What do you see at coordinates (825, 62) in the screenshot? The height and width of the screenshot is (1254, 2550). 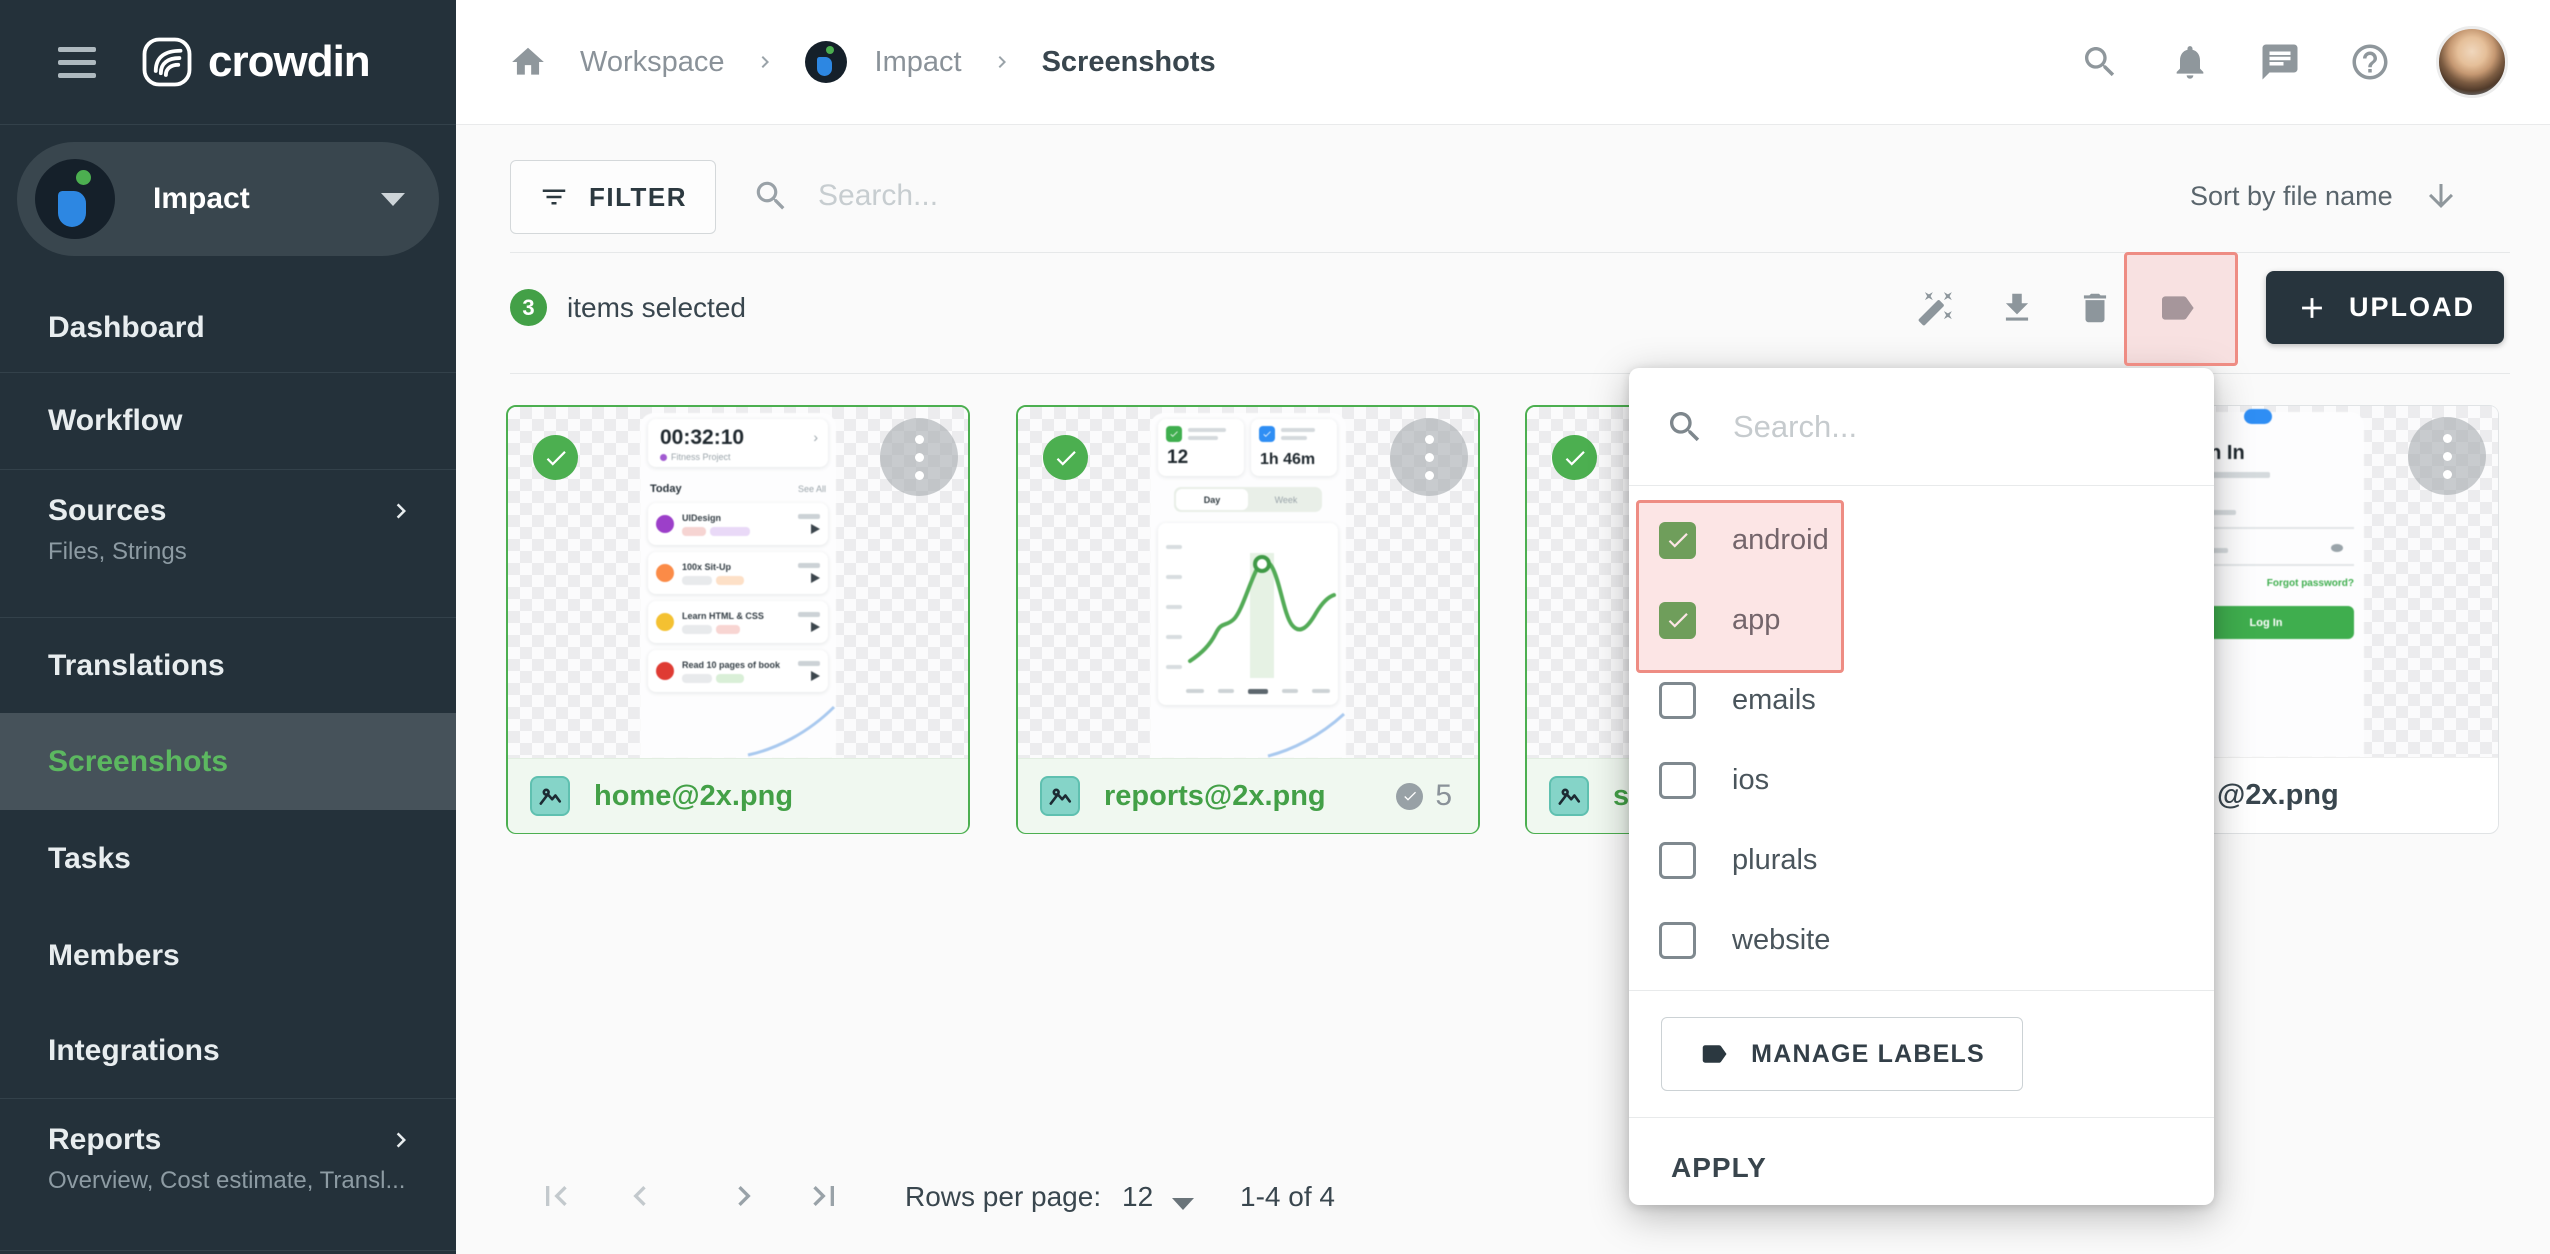 I see `breadcrumb-project-avatar` at bounding box center [825, 62].